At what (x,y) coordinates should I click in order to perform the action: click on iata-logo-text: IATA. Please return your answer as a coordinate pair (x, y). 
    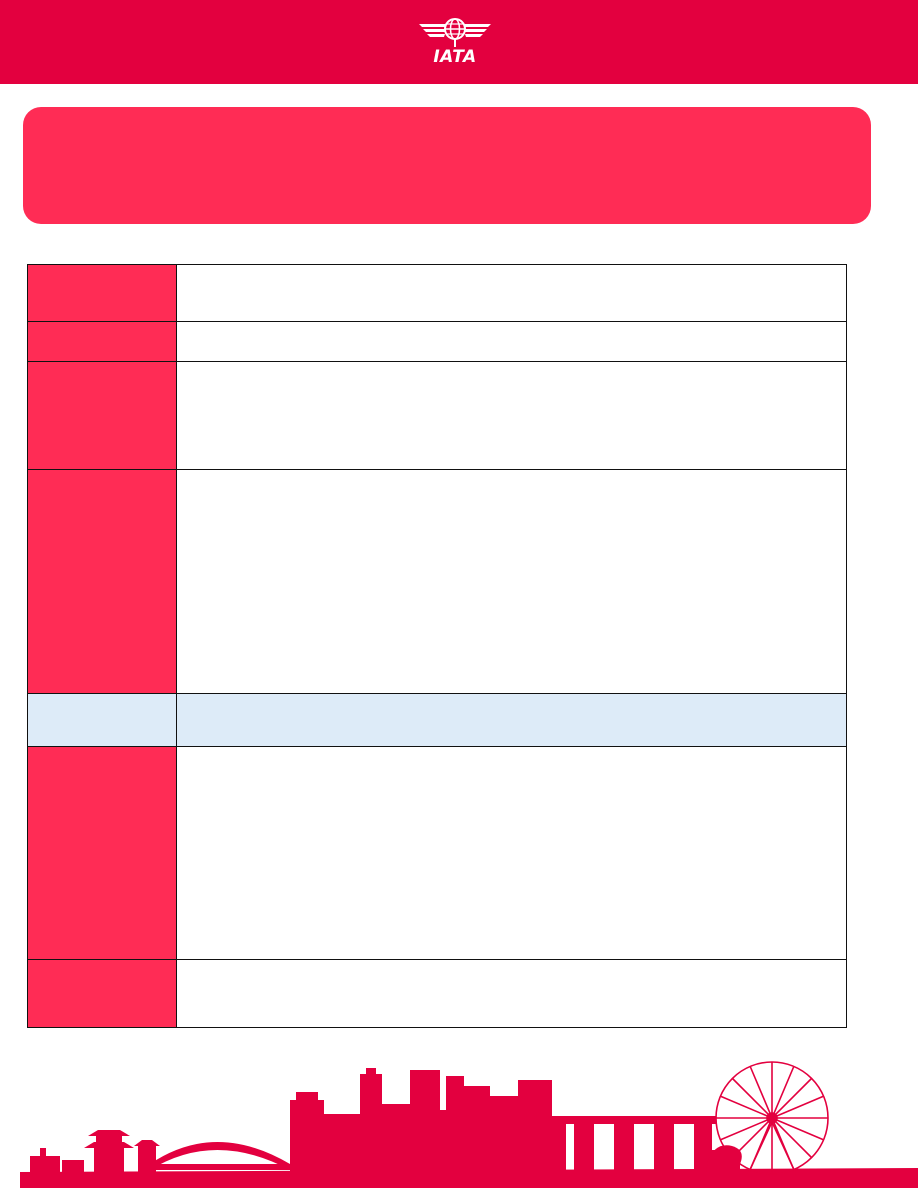
    Looking at the image, I should click on (455, 57).